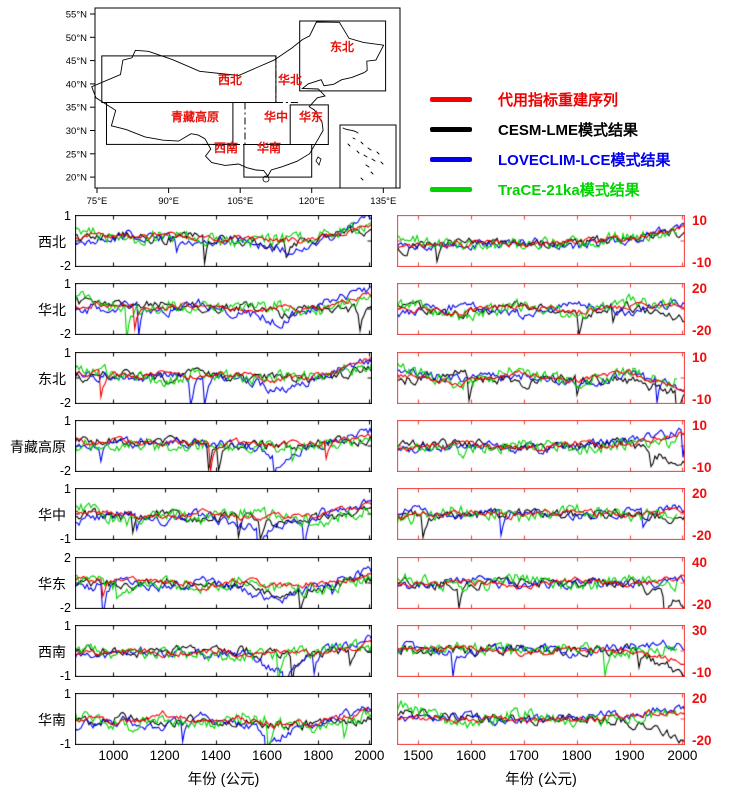 This screenshot has width=736, height=805. What do you see at coordinates (52, 652) in the screenshot?
I see `row-label-7: 西南` at bounding box center [52, 652].